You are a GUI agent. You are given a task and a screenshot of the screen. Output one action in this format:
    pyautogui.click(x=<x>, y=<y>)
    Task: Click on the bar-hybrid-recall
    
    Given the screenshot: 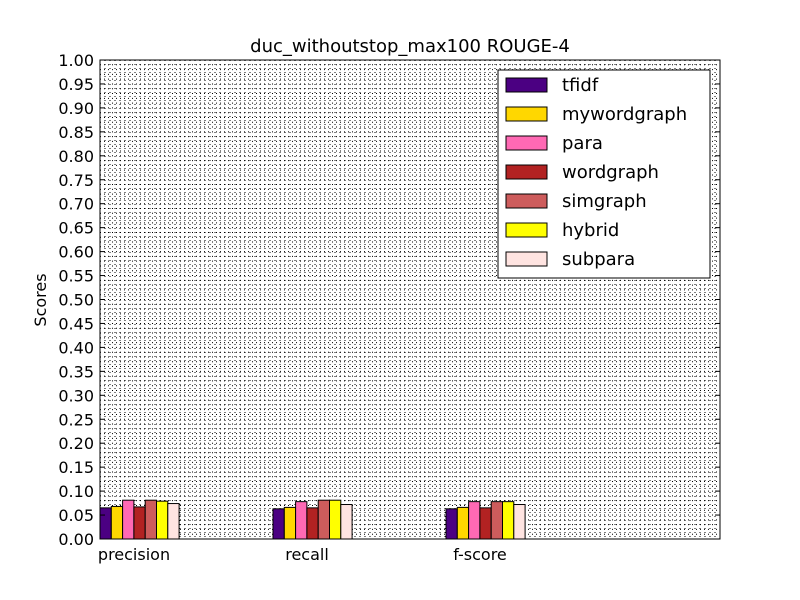 What is the action you would take?
    pyautogui.click(x=335, y=519)
    